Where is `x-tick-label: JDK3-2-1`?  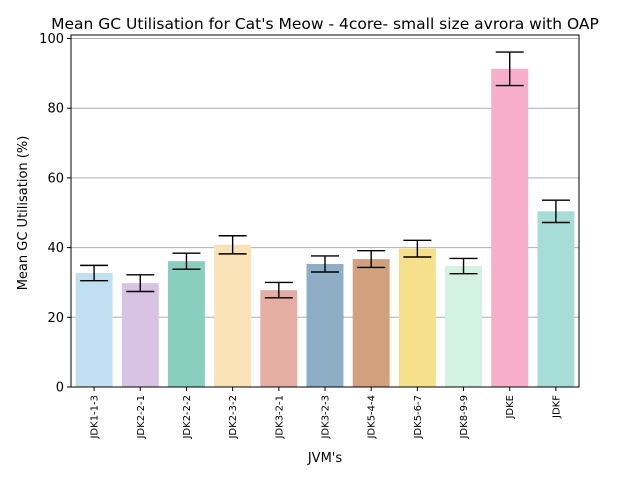
x-tick-label: JDK3-2-1 is located at coordinates (279, 417).